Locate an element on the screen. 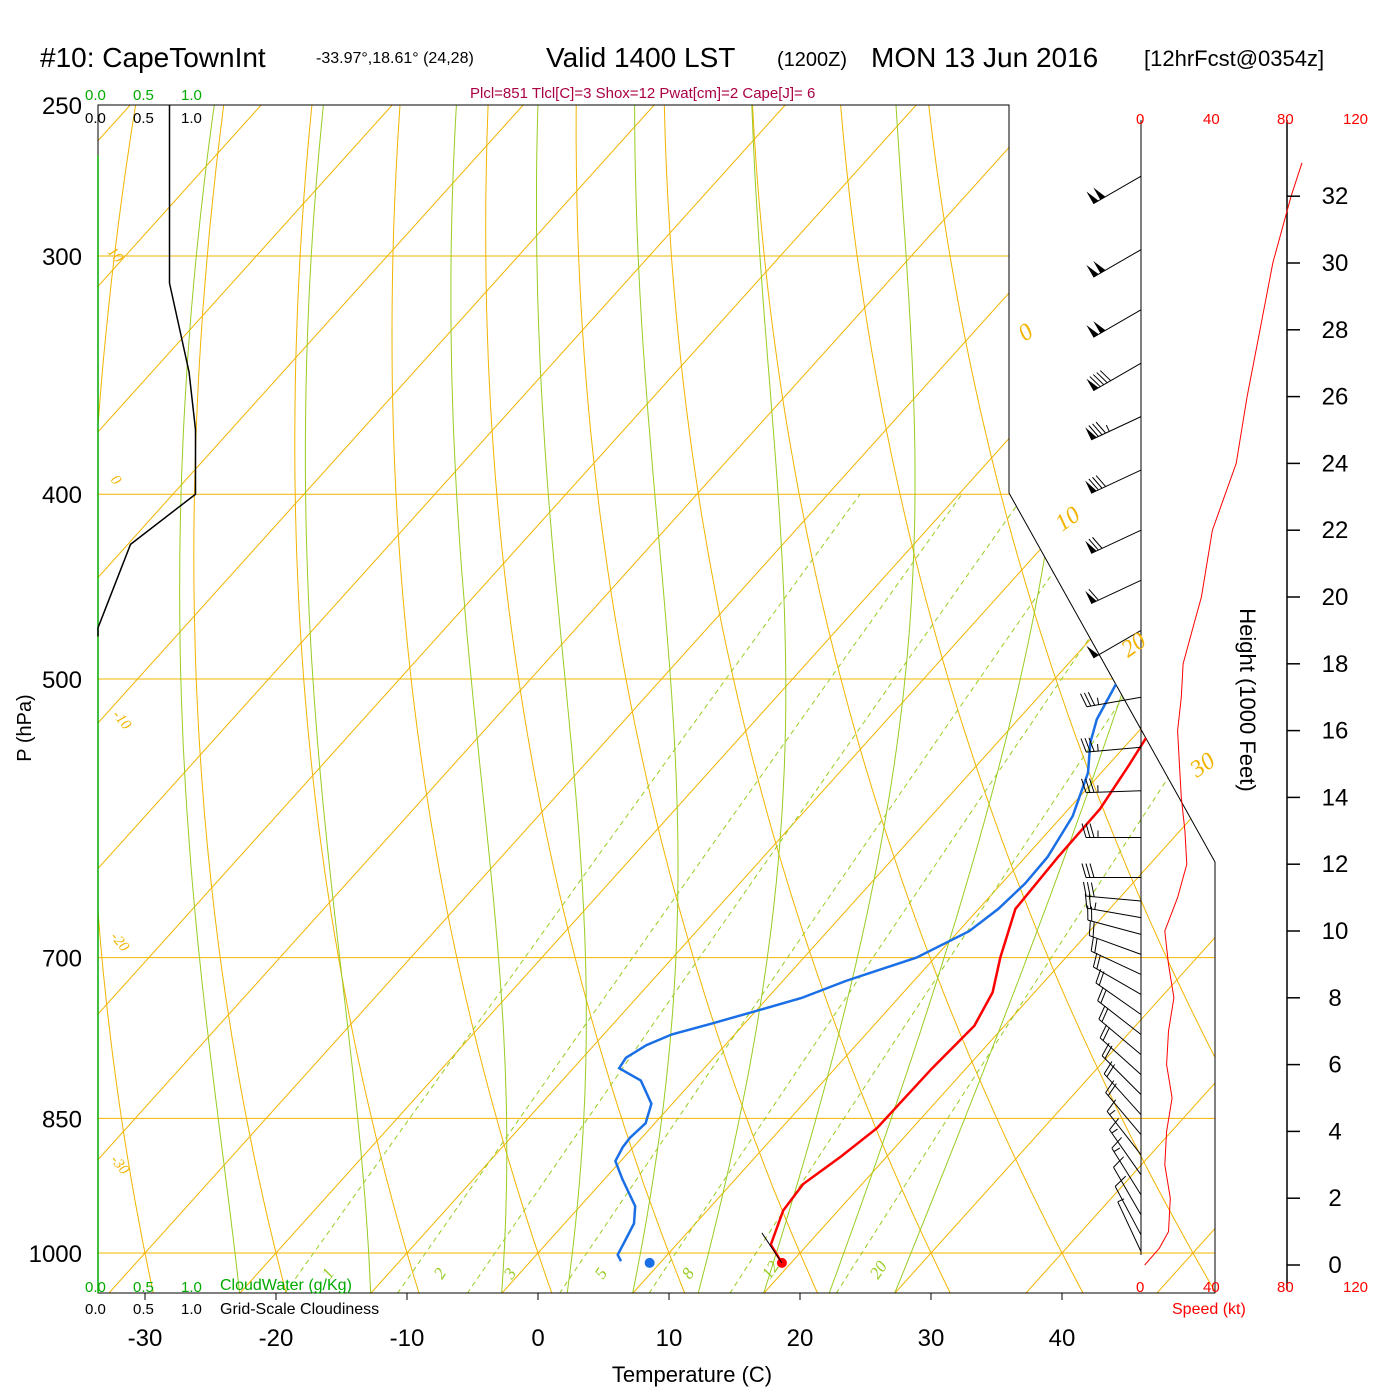 The image size is (1400, 1400). mixing-ratio-label: 20 is located at coordinates (879, 1269).